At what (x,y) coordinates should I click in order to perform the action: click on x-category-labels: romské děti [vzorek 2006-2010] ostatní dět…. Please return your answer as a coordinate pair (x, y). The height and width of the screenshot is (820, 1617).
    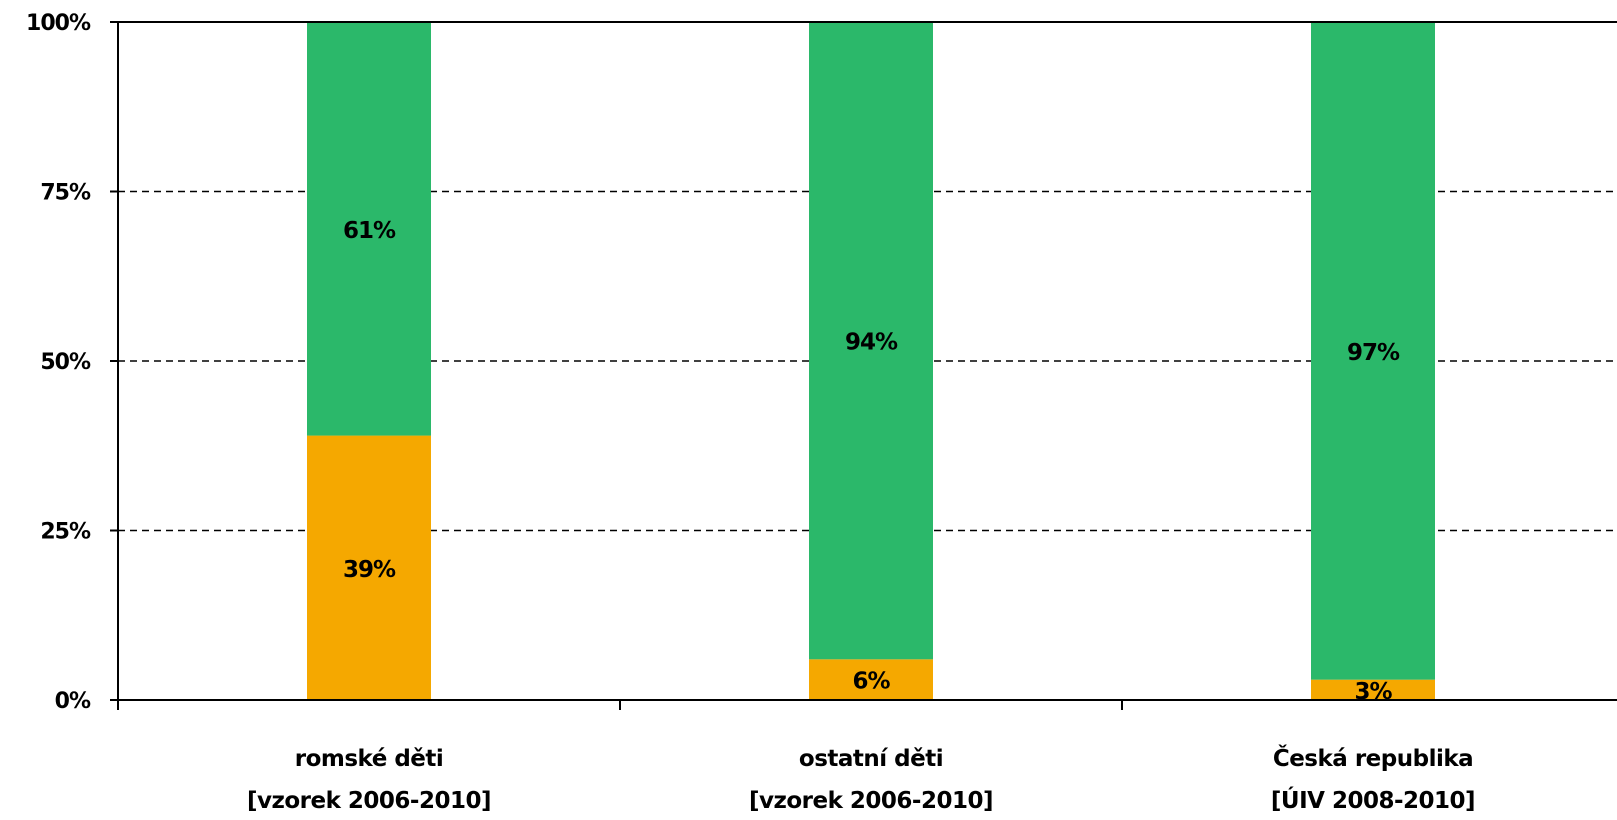
    Looking at the image, I should click on (861, 779).